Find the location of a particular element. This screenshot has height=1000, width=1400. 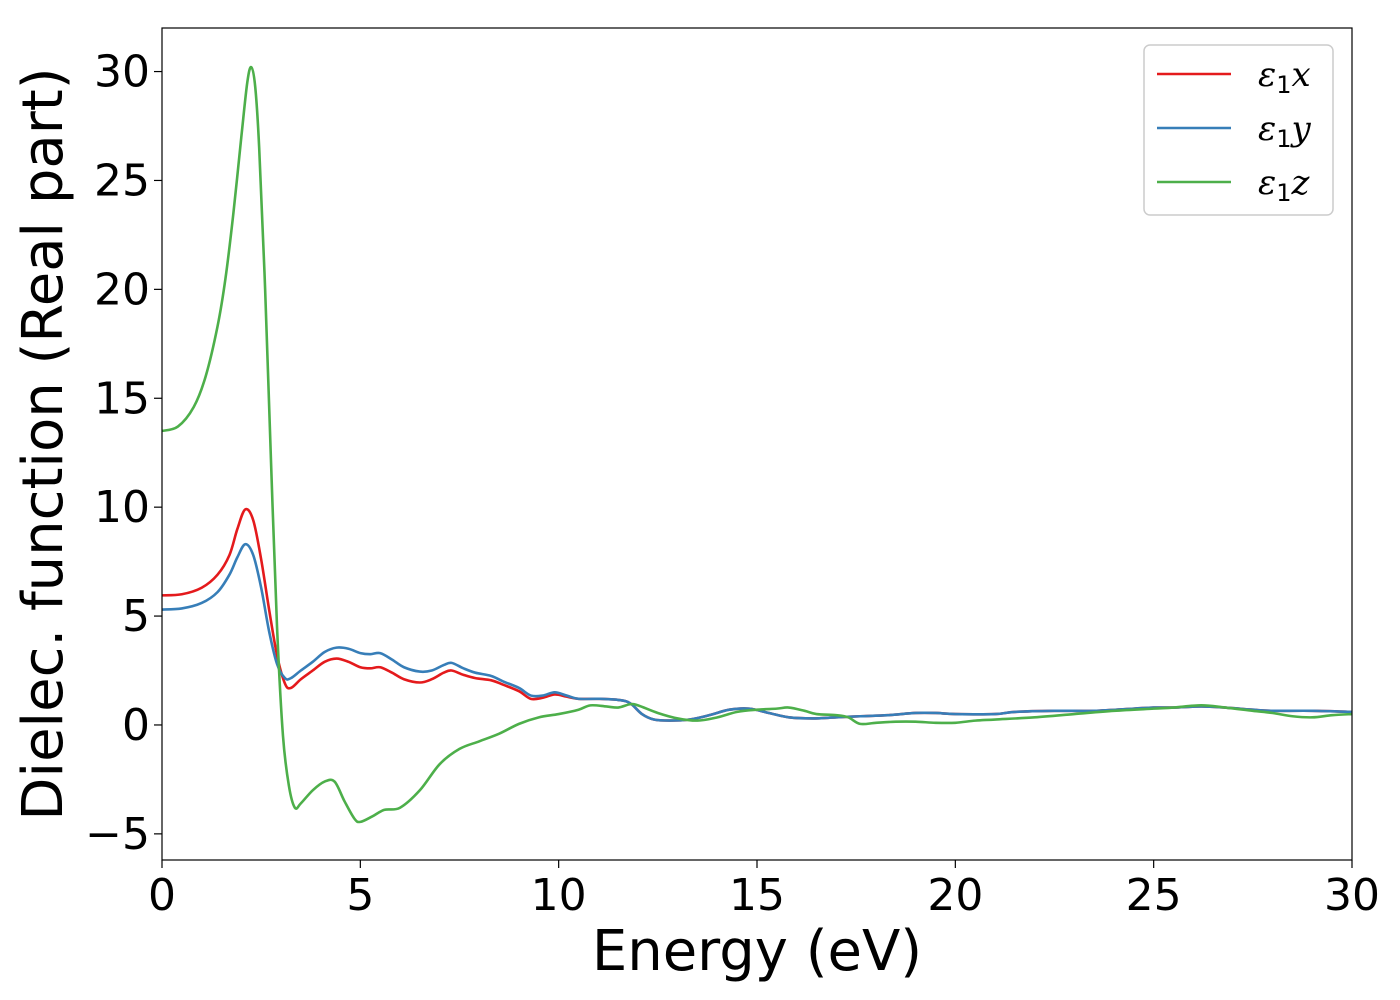

y-tick-label: 5 is located at coordinates (136, 616).